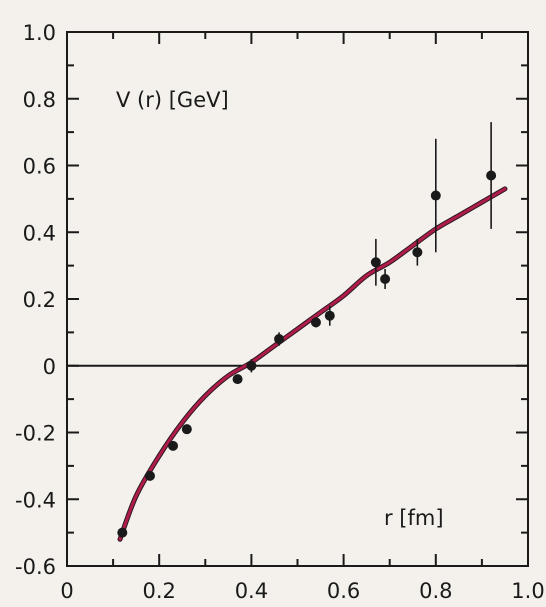 The image size is (546, 607). Describe the element at coordinates (39, 233) in the screenshot. I see `y-tick-label: 0.4` at that location.